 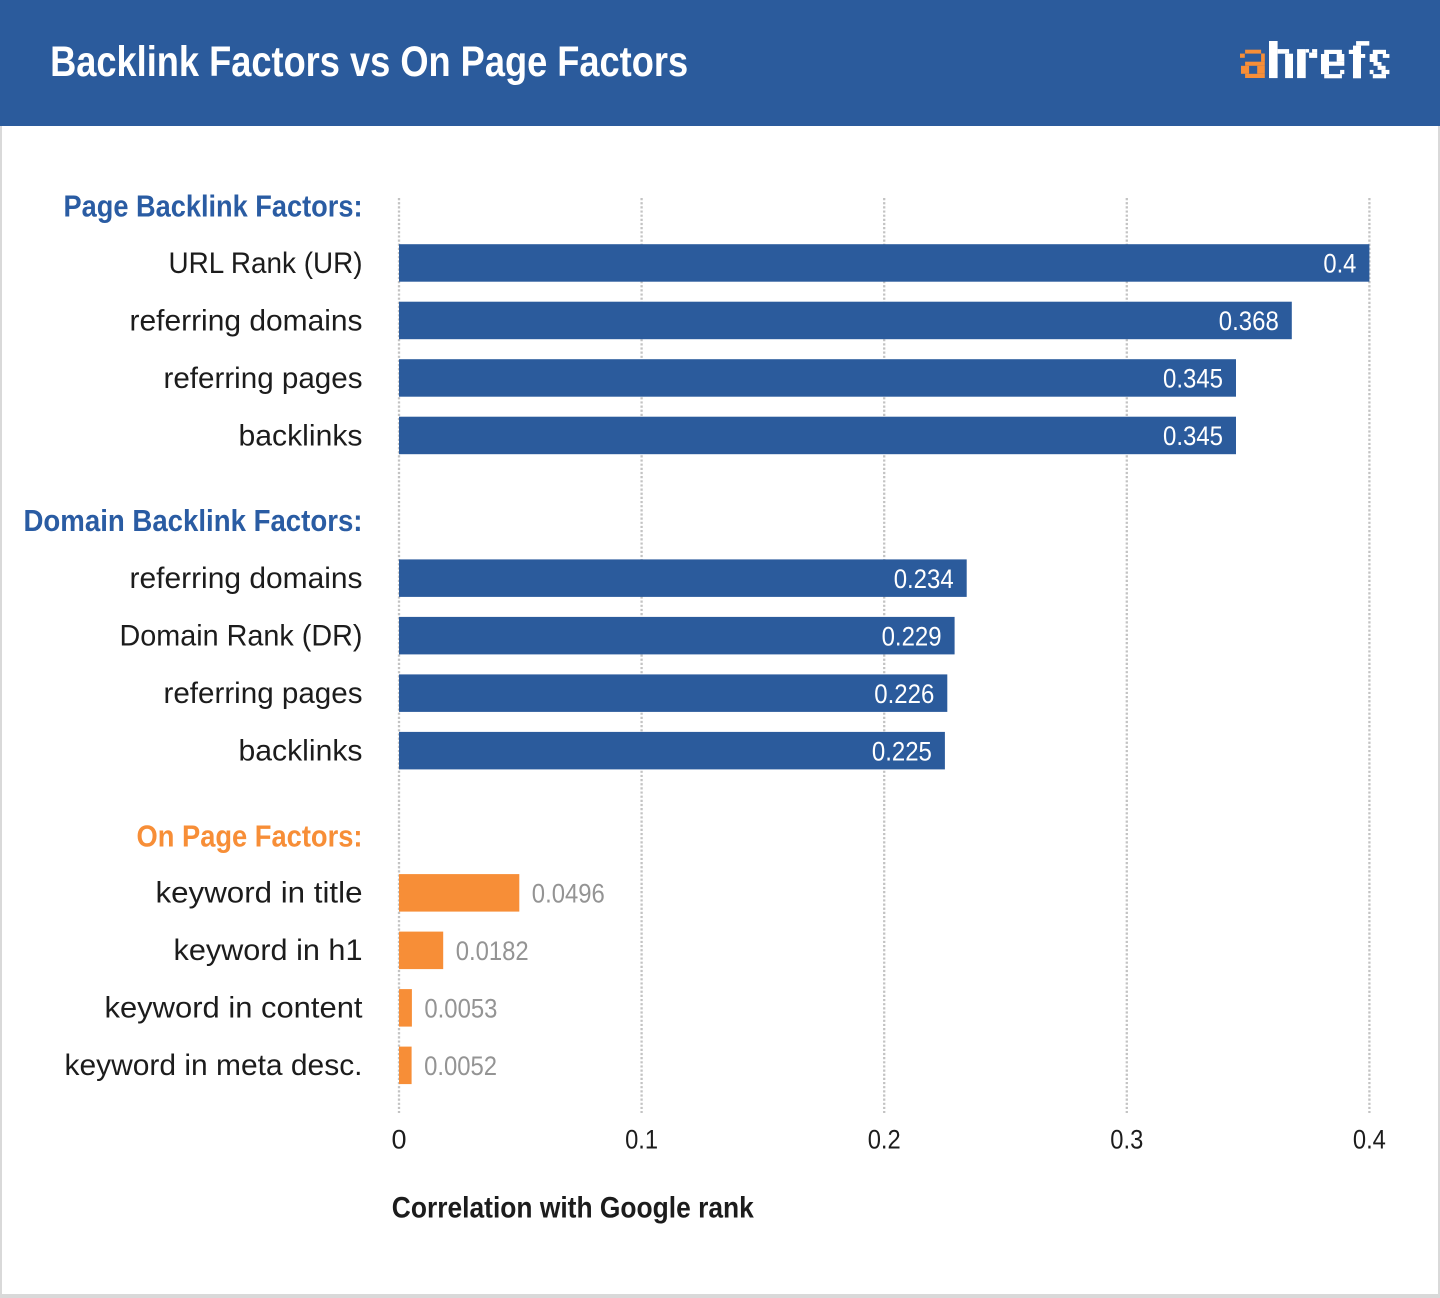 What do you see at coordinates (398, 1139) in the screenshot?
I see `svg-text: 0` at bounding box center [398, 1139].